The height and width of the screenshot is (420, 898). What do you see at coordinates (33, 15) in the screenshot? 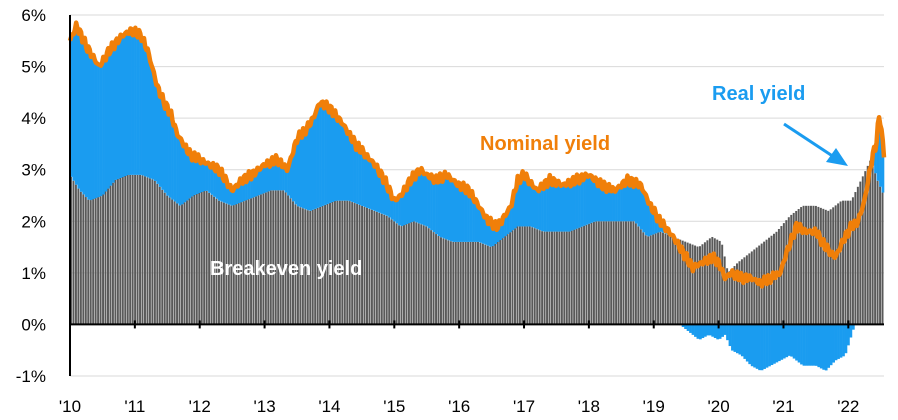
I see `y-tick-label: 6%` at bounding box center [33, 15].